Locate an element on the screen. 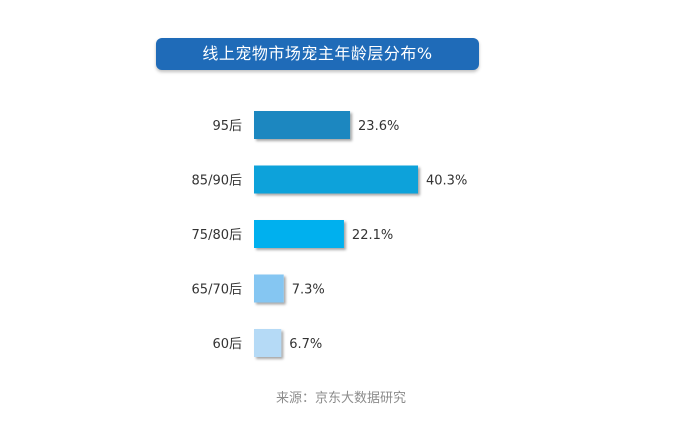  category-label: 95后 is located at coordinates (227, 126).